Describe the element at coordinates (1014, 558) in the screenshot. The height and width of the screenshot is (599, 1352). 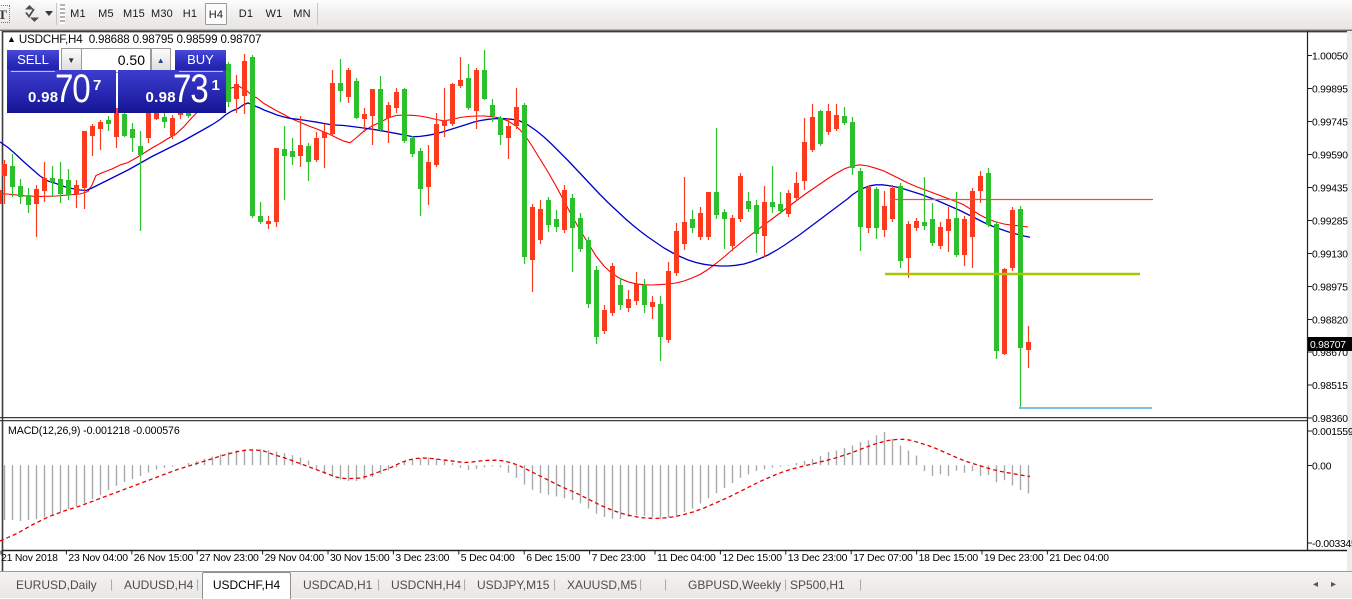
I see `svg-text: 19 Dec 23:00` at that location.